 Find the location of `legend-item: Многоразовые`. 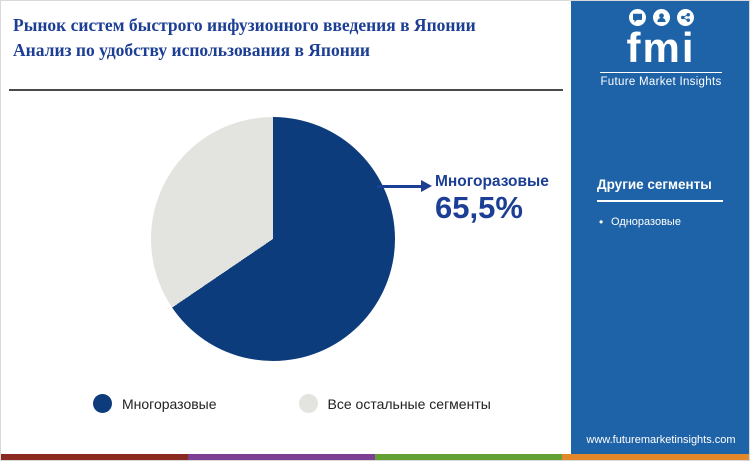

legend-item: Многоразовые is located at coordinates (155, 403).